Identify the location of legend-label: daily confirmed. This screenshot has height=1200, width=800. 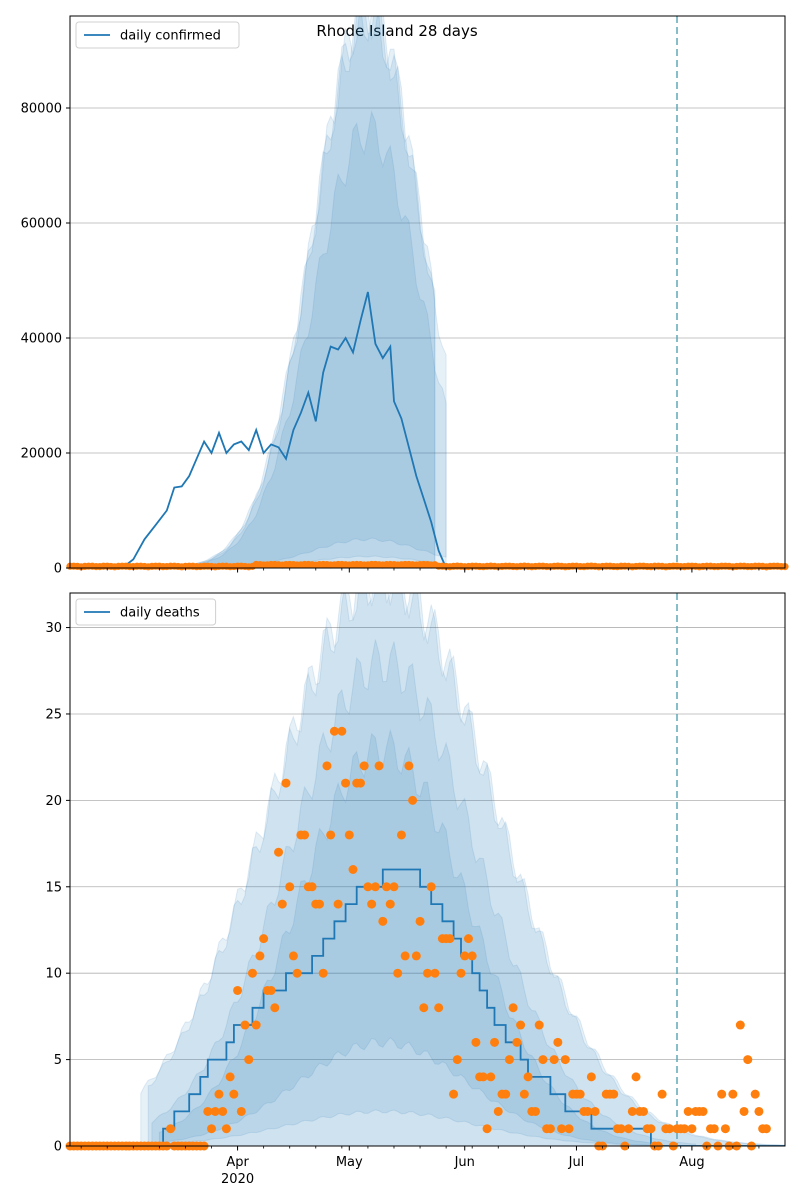
(170, 36).